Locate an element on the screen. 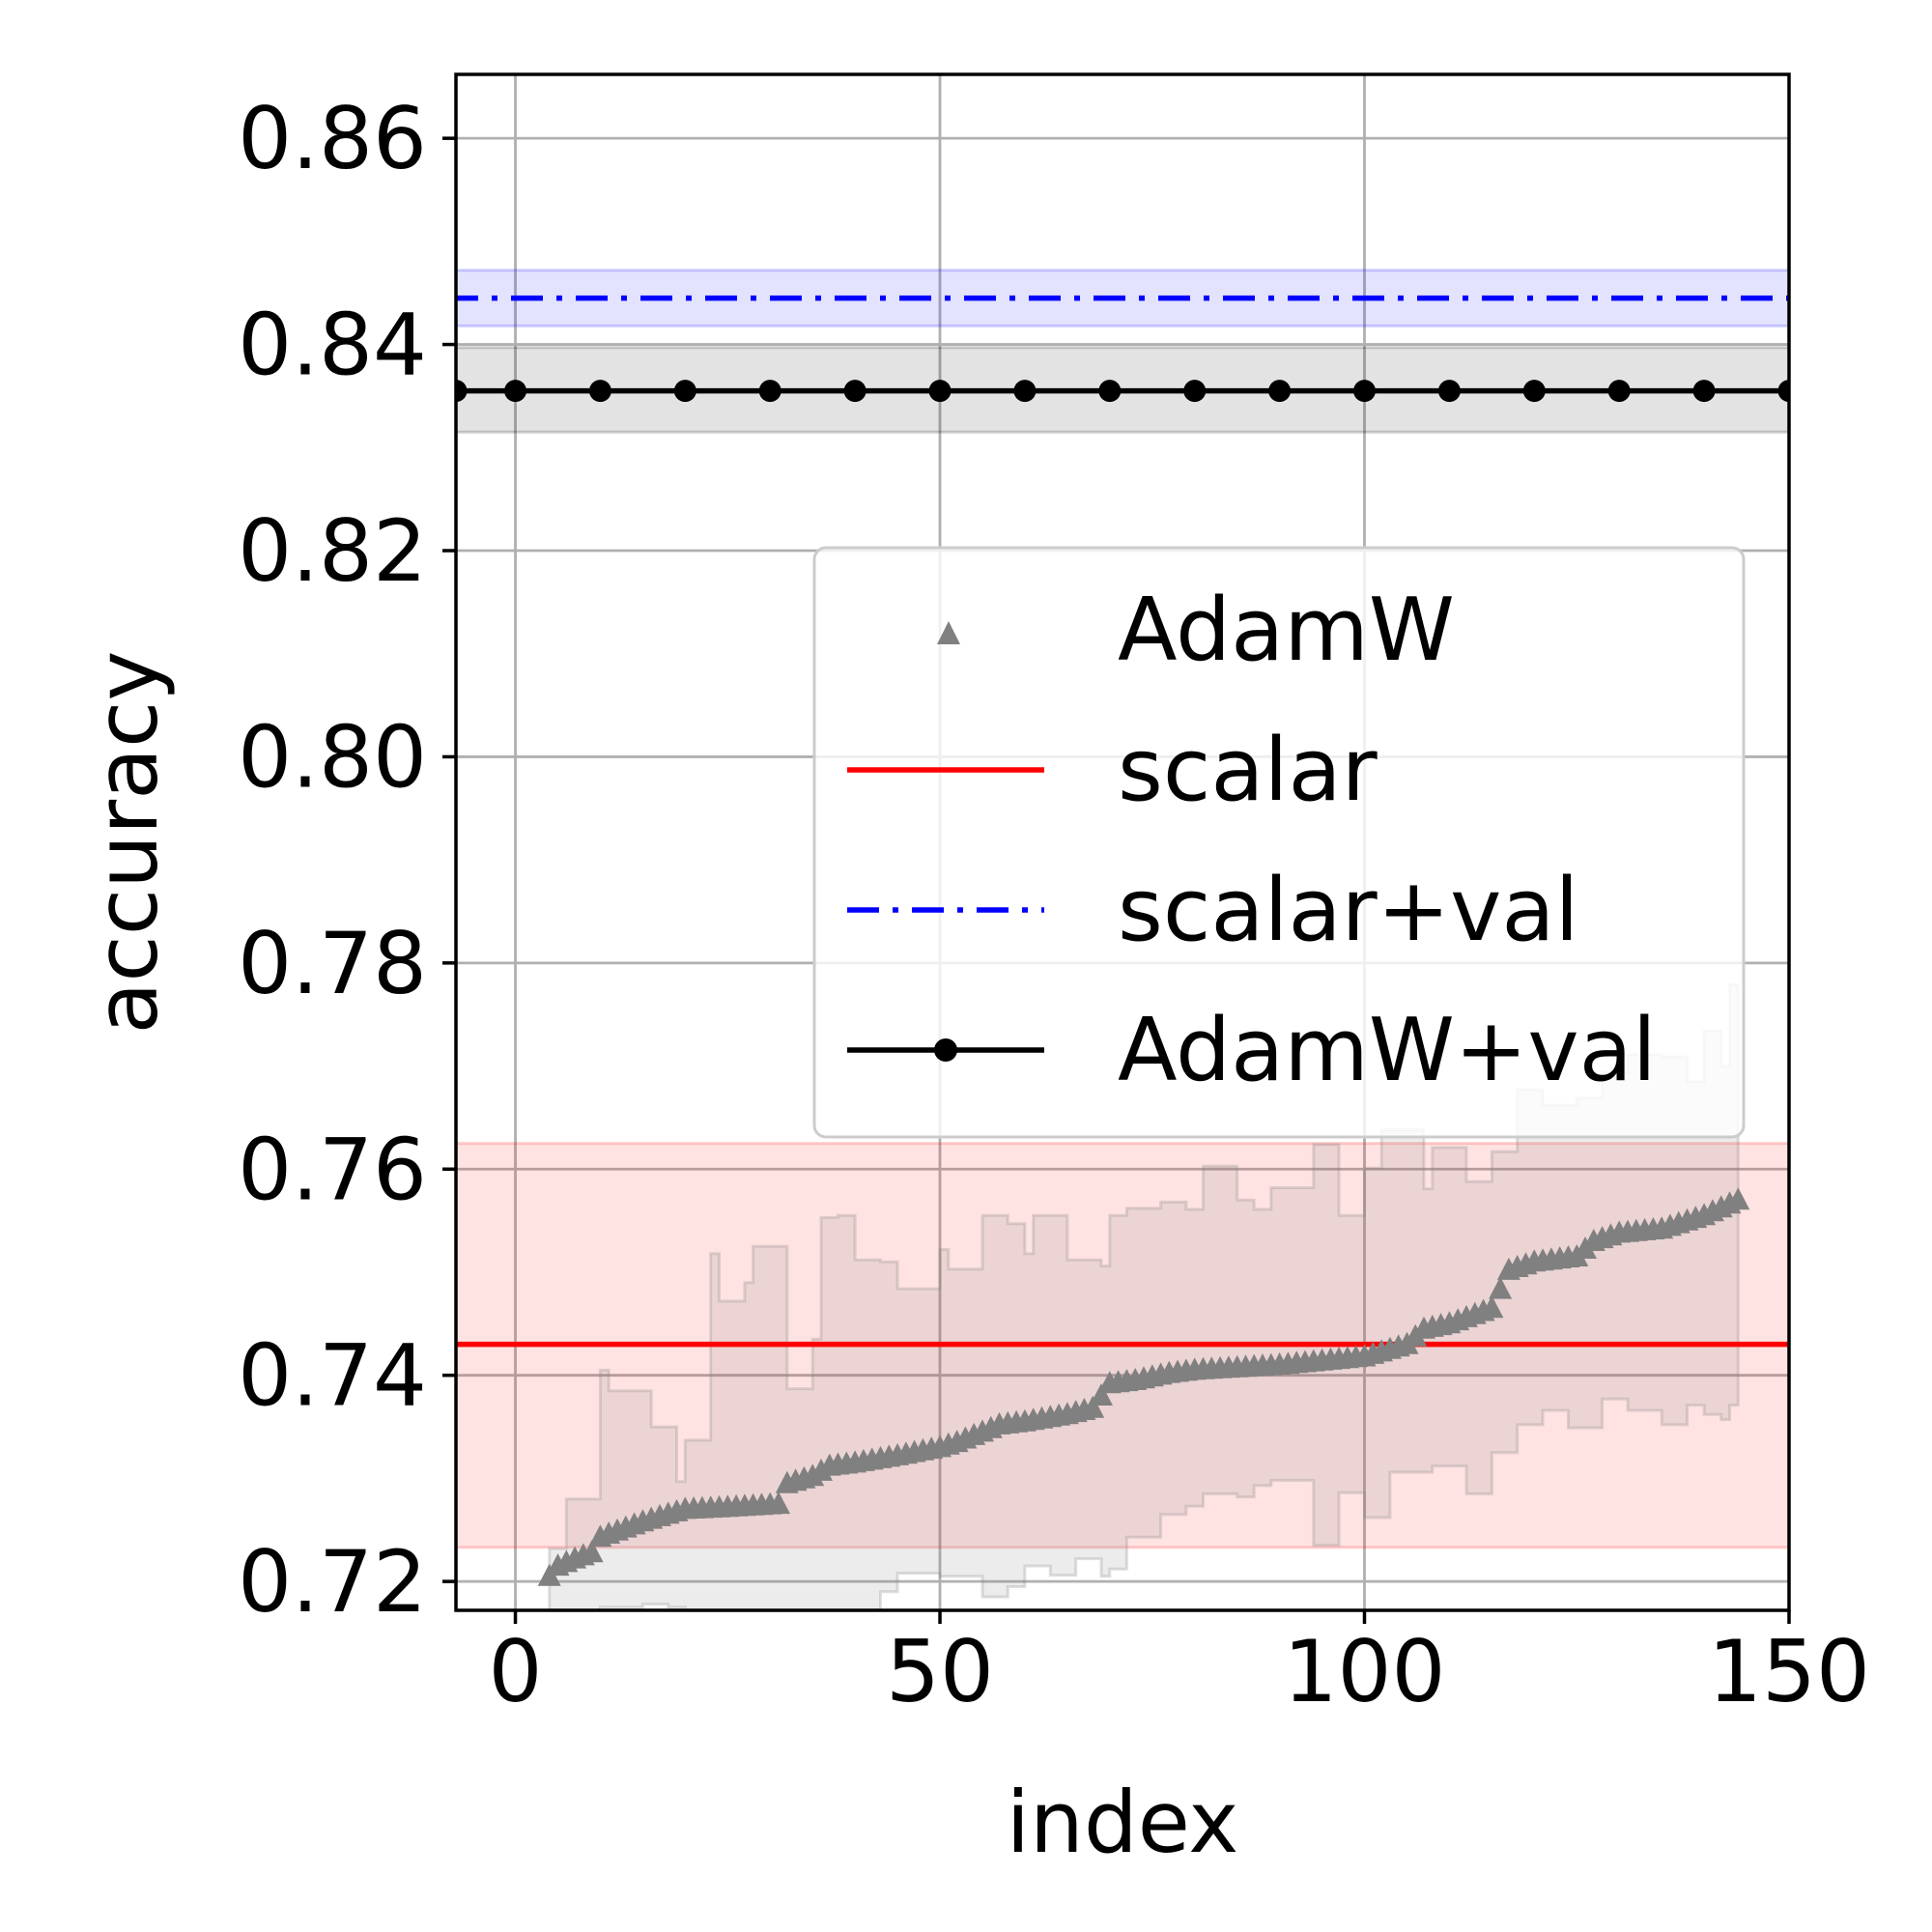  legend-item-adamw: AdamW is located at coordinates (1196, 630).